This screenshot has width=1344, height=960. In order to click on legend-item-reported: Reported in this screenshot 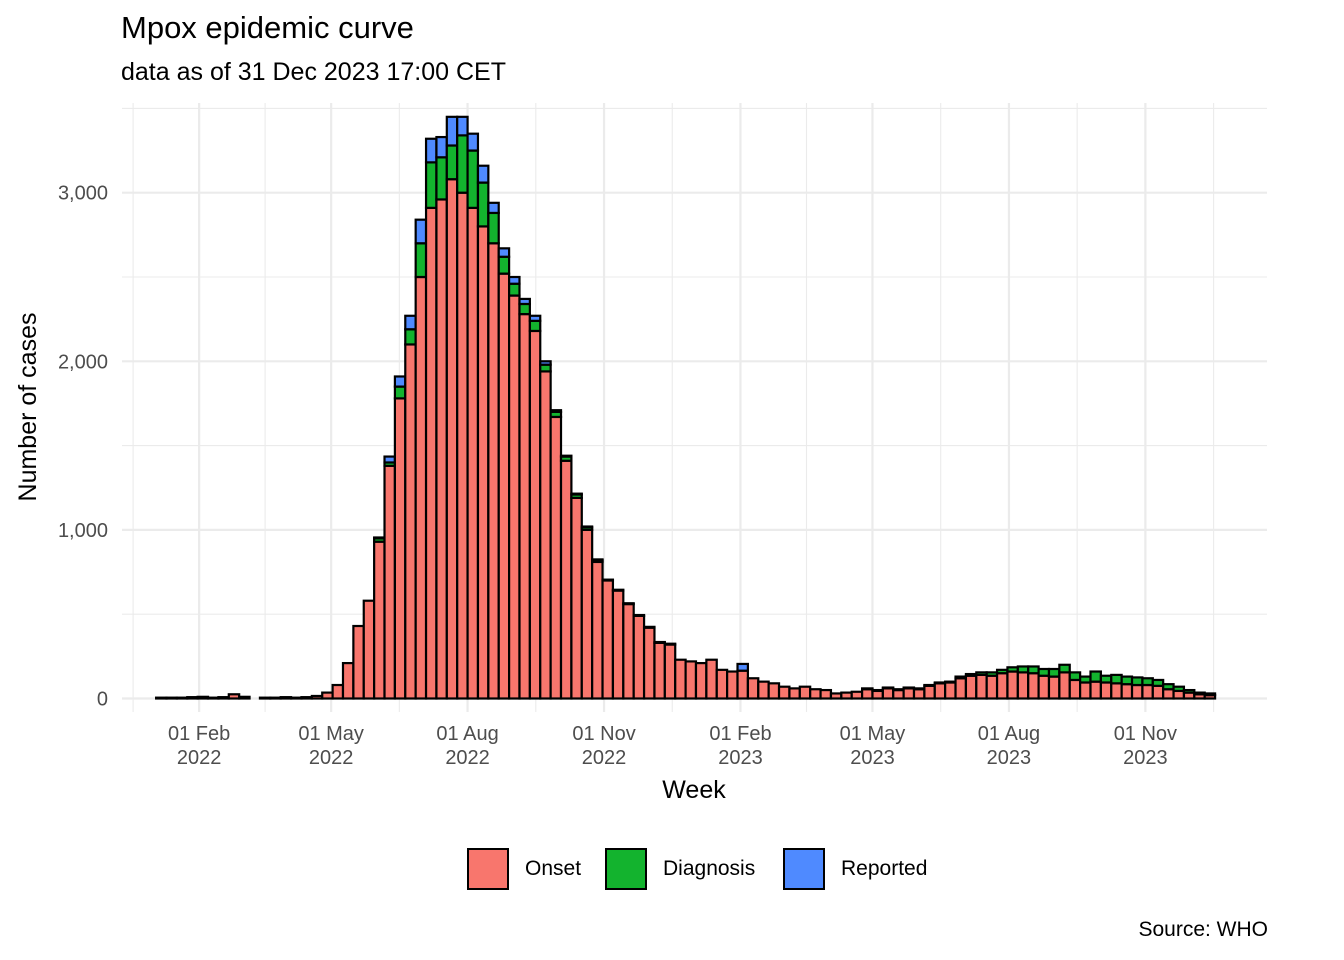, I will do `click(855, 869)`.